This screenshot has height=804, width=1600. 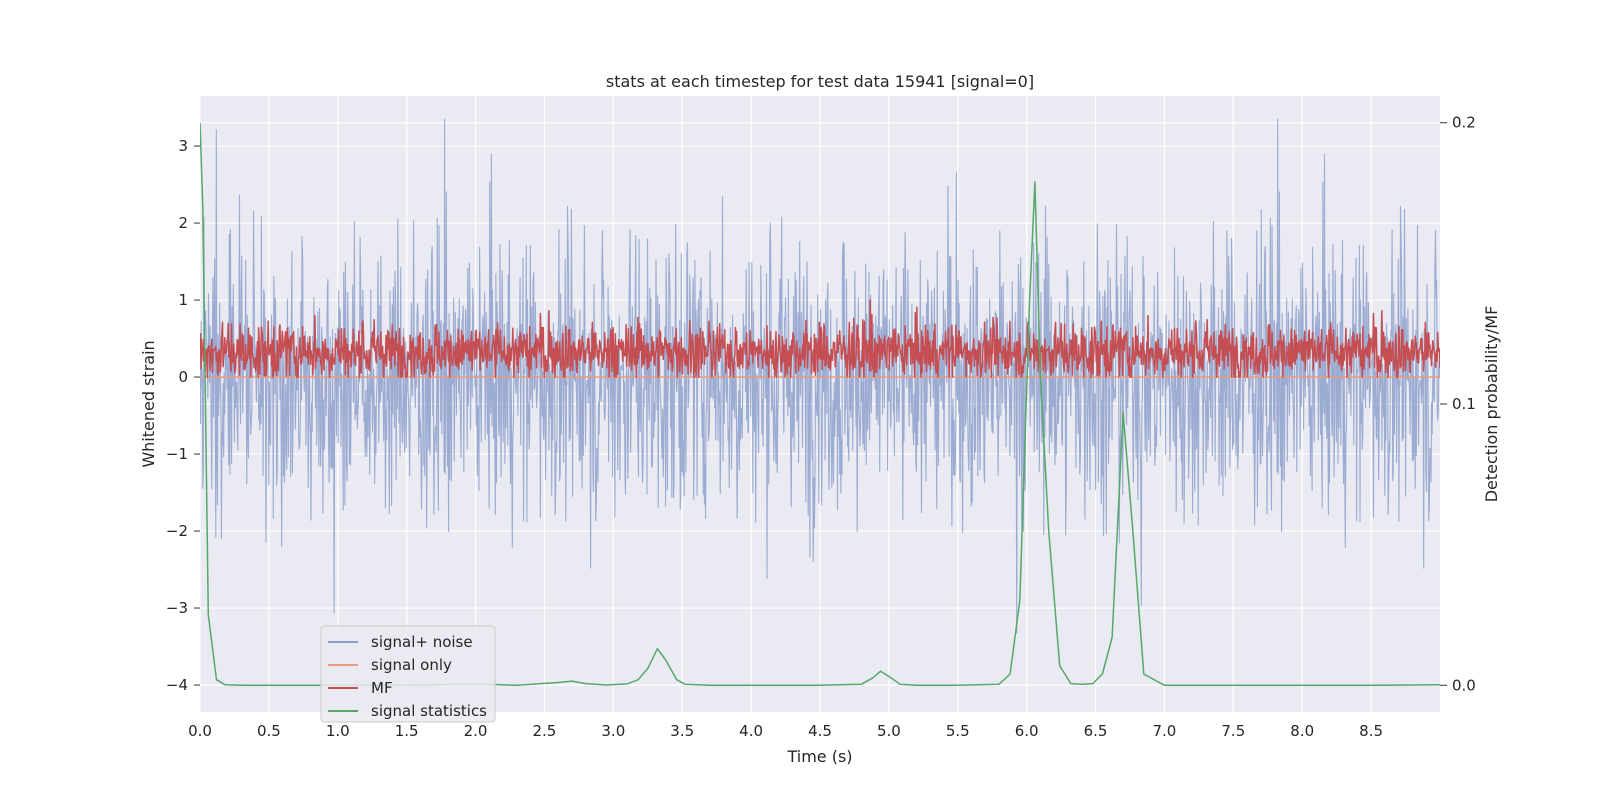 I want to click on x-tick-label: 6.0, so click(x=1027, y=731).